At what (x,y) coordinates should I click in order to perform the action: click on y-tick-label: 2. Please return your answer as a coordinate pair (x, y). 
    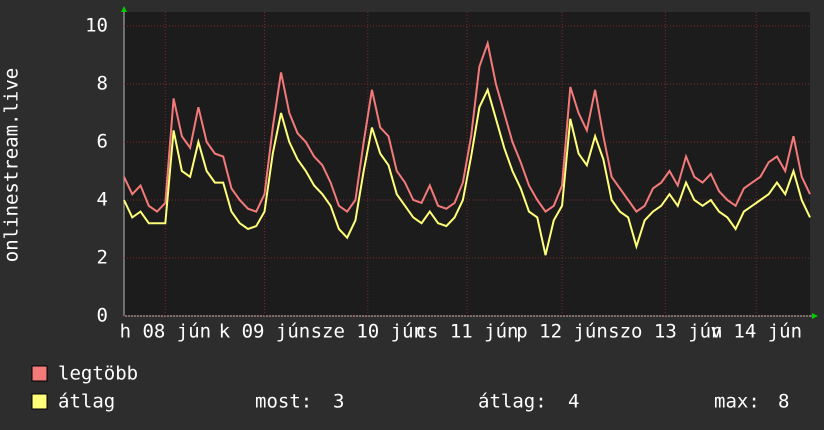
    Looking at the image, I should click on (102, 258).